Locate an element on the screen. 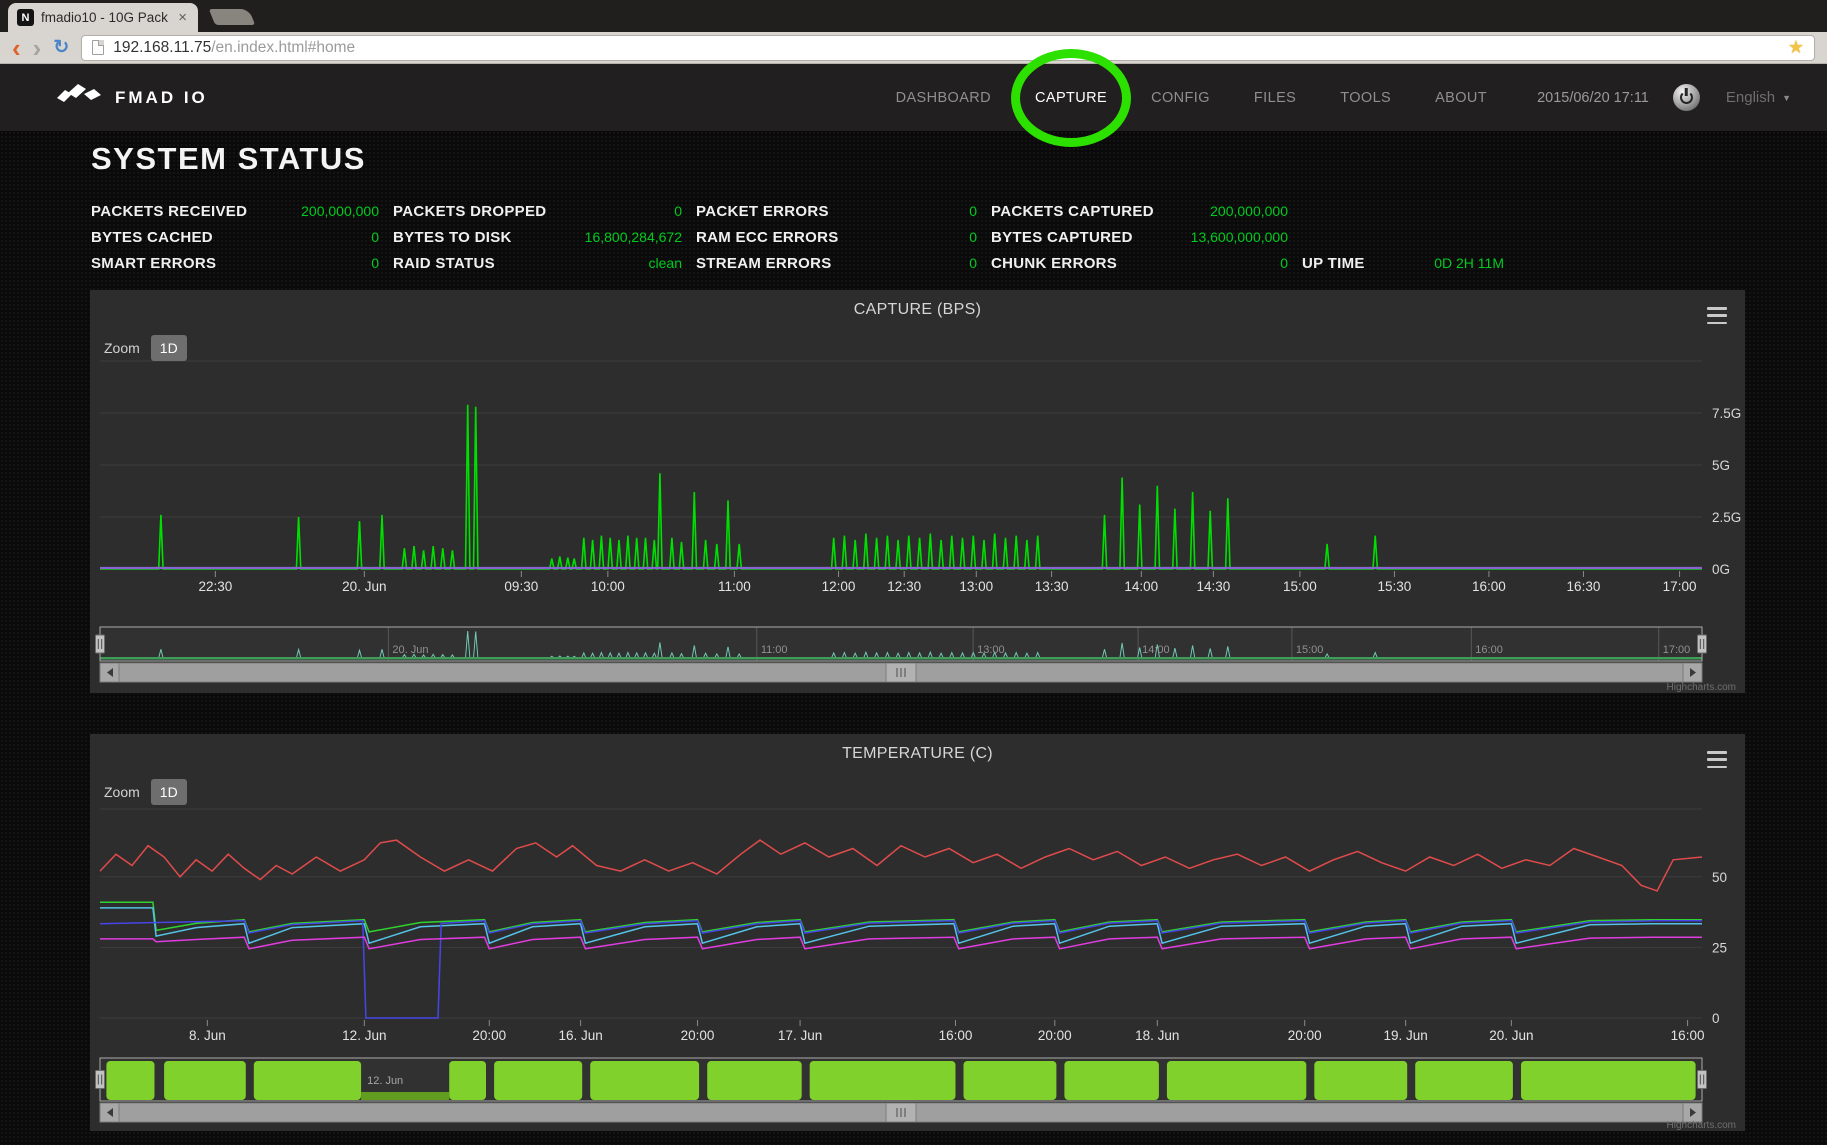 Image resolution: width=1827 pixels, height=1145 pixels. capture-x-label: 14:30 is located at coordinates (1213, 586).